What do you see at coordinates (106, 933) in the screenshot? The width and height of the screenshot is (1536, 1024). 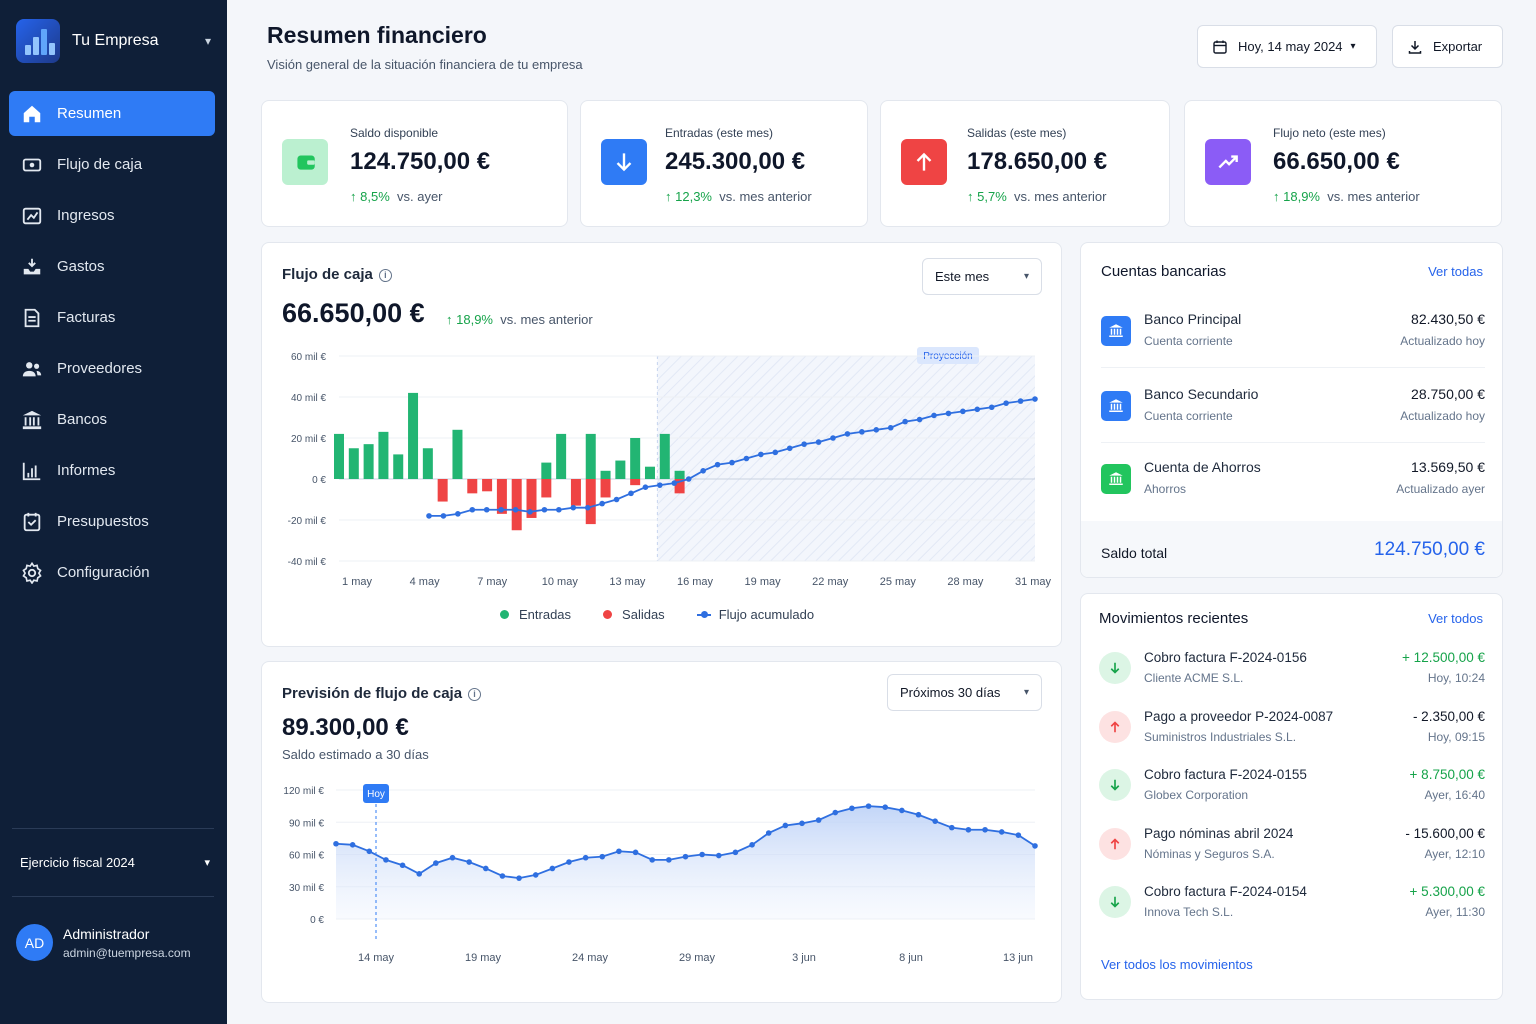 I see `user-name: Administrador` at bounding box center [106, 933].